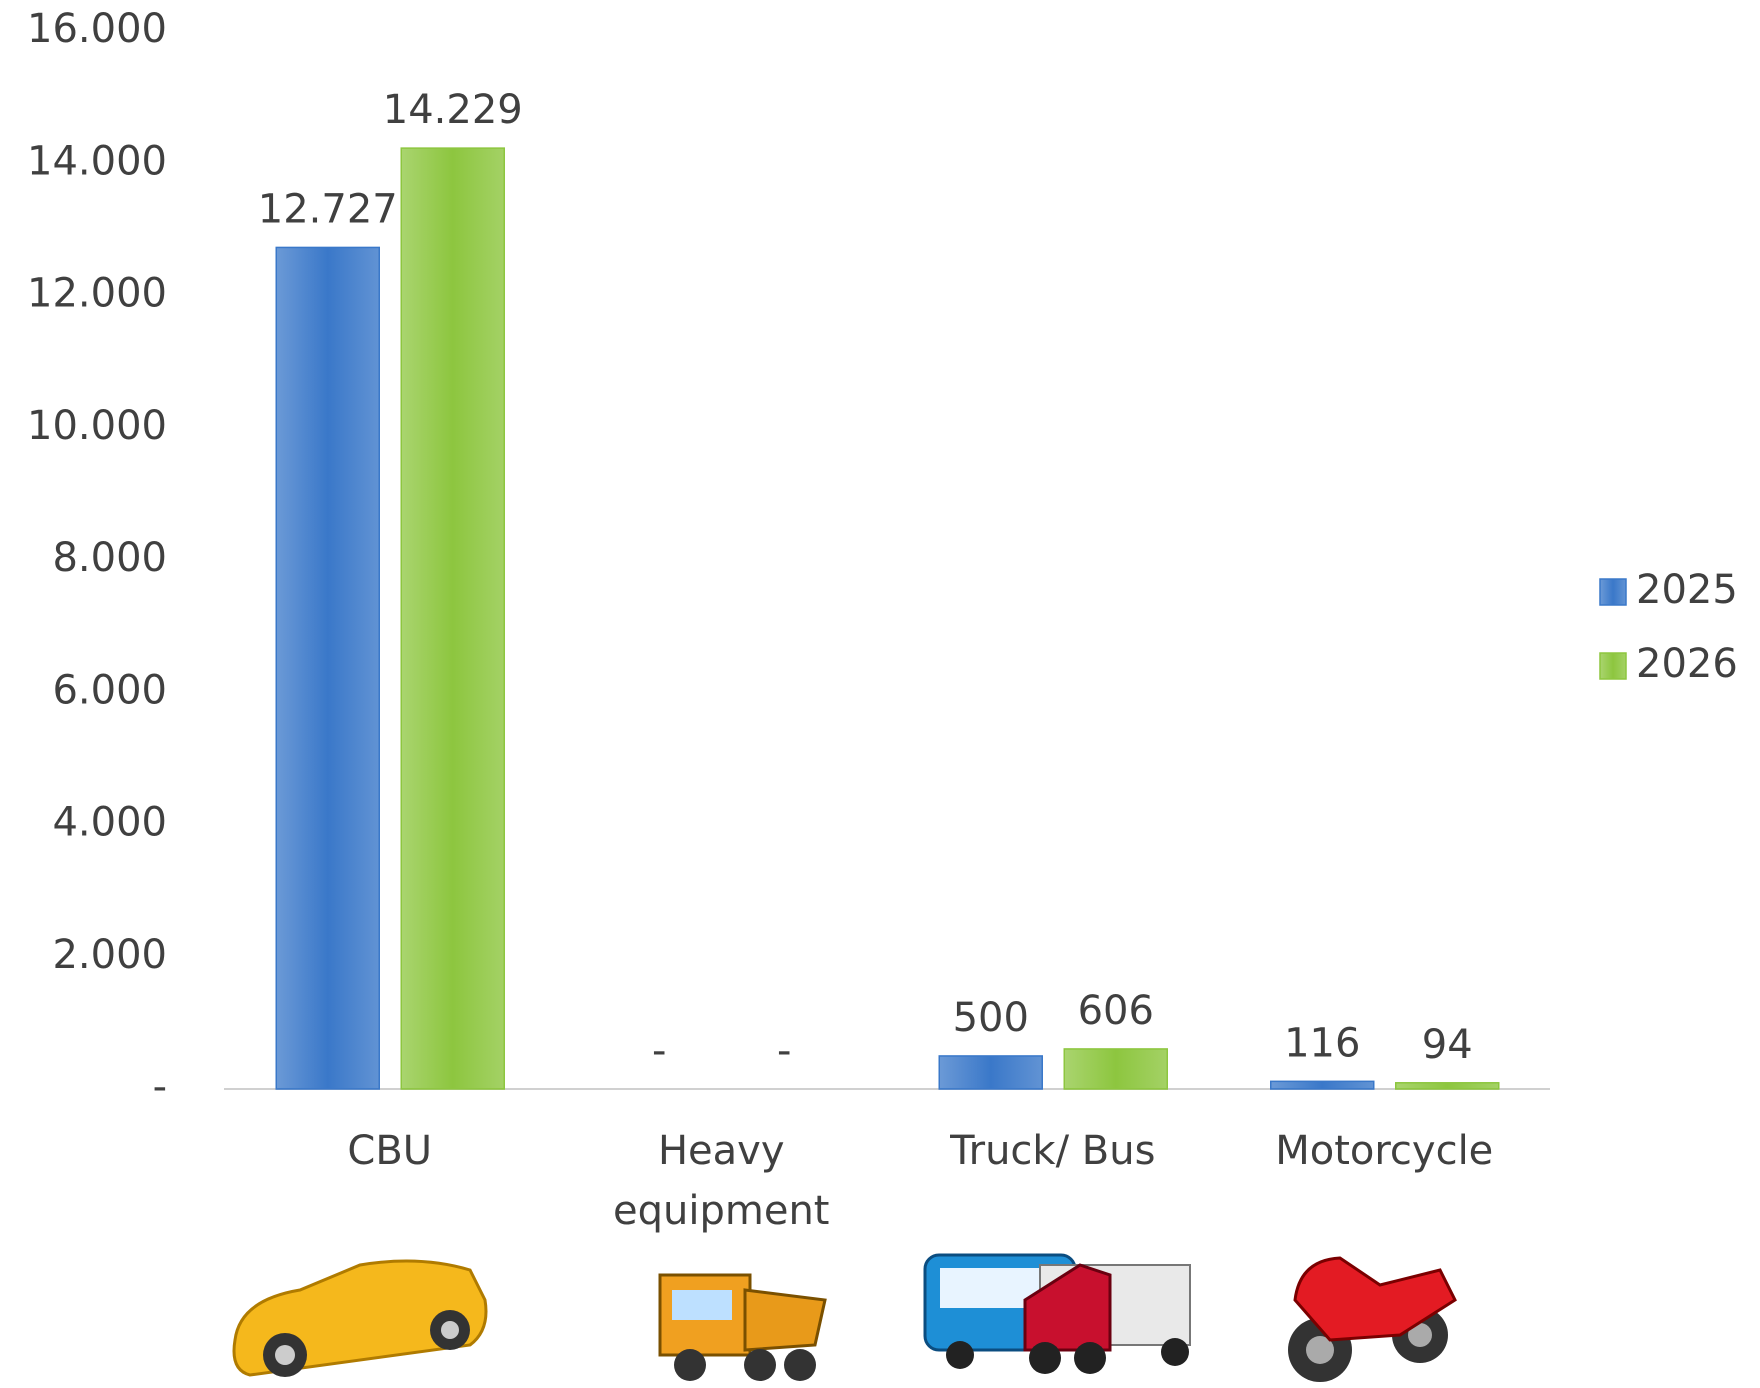 This screenshot has width=1760, height=1388. What do you see at coordinates (109, 955) in the screenshot?
I see `y-tick-label: 2.000` at bounding box center [109, 955].